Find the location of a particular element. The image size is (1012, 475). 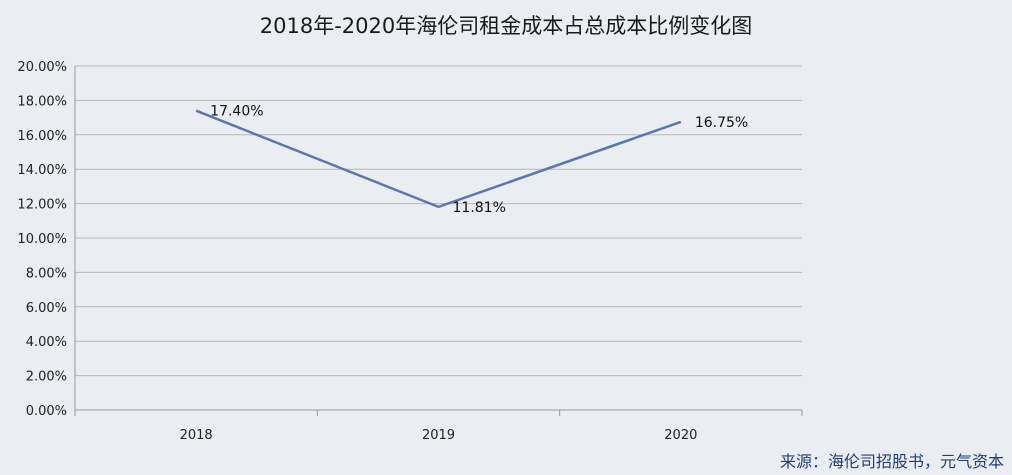

series-line is located at coordinates (438, 159).